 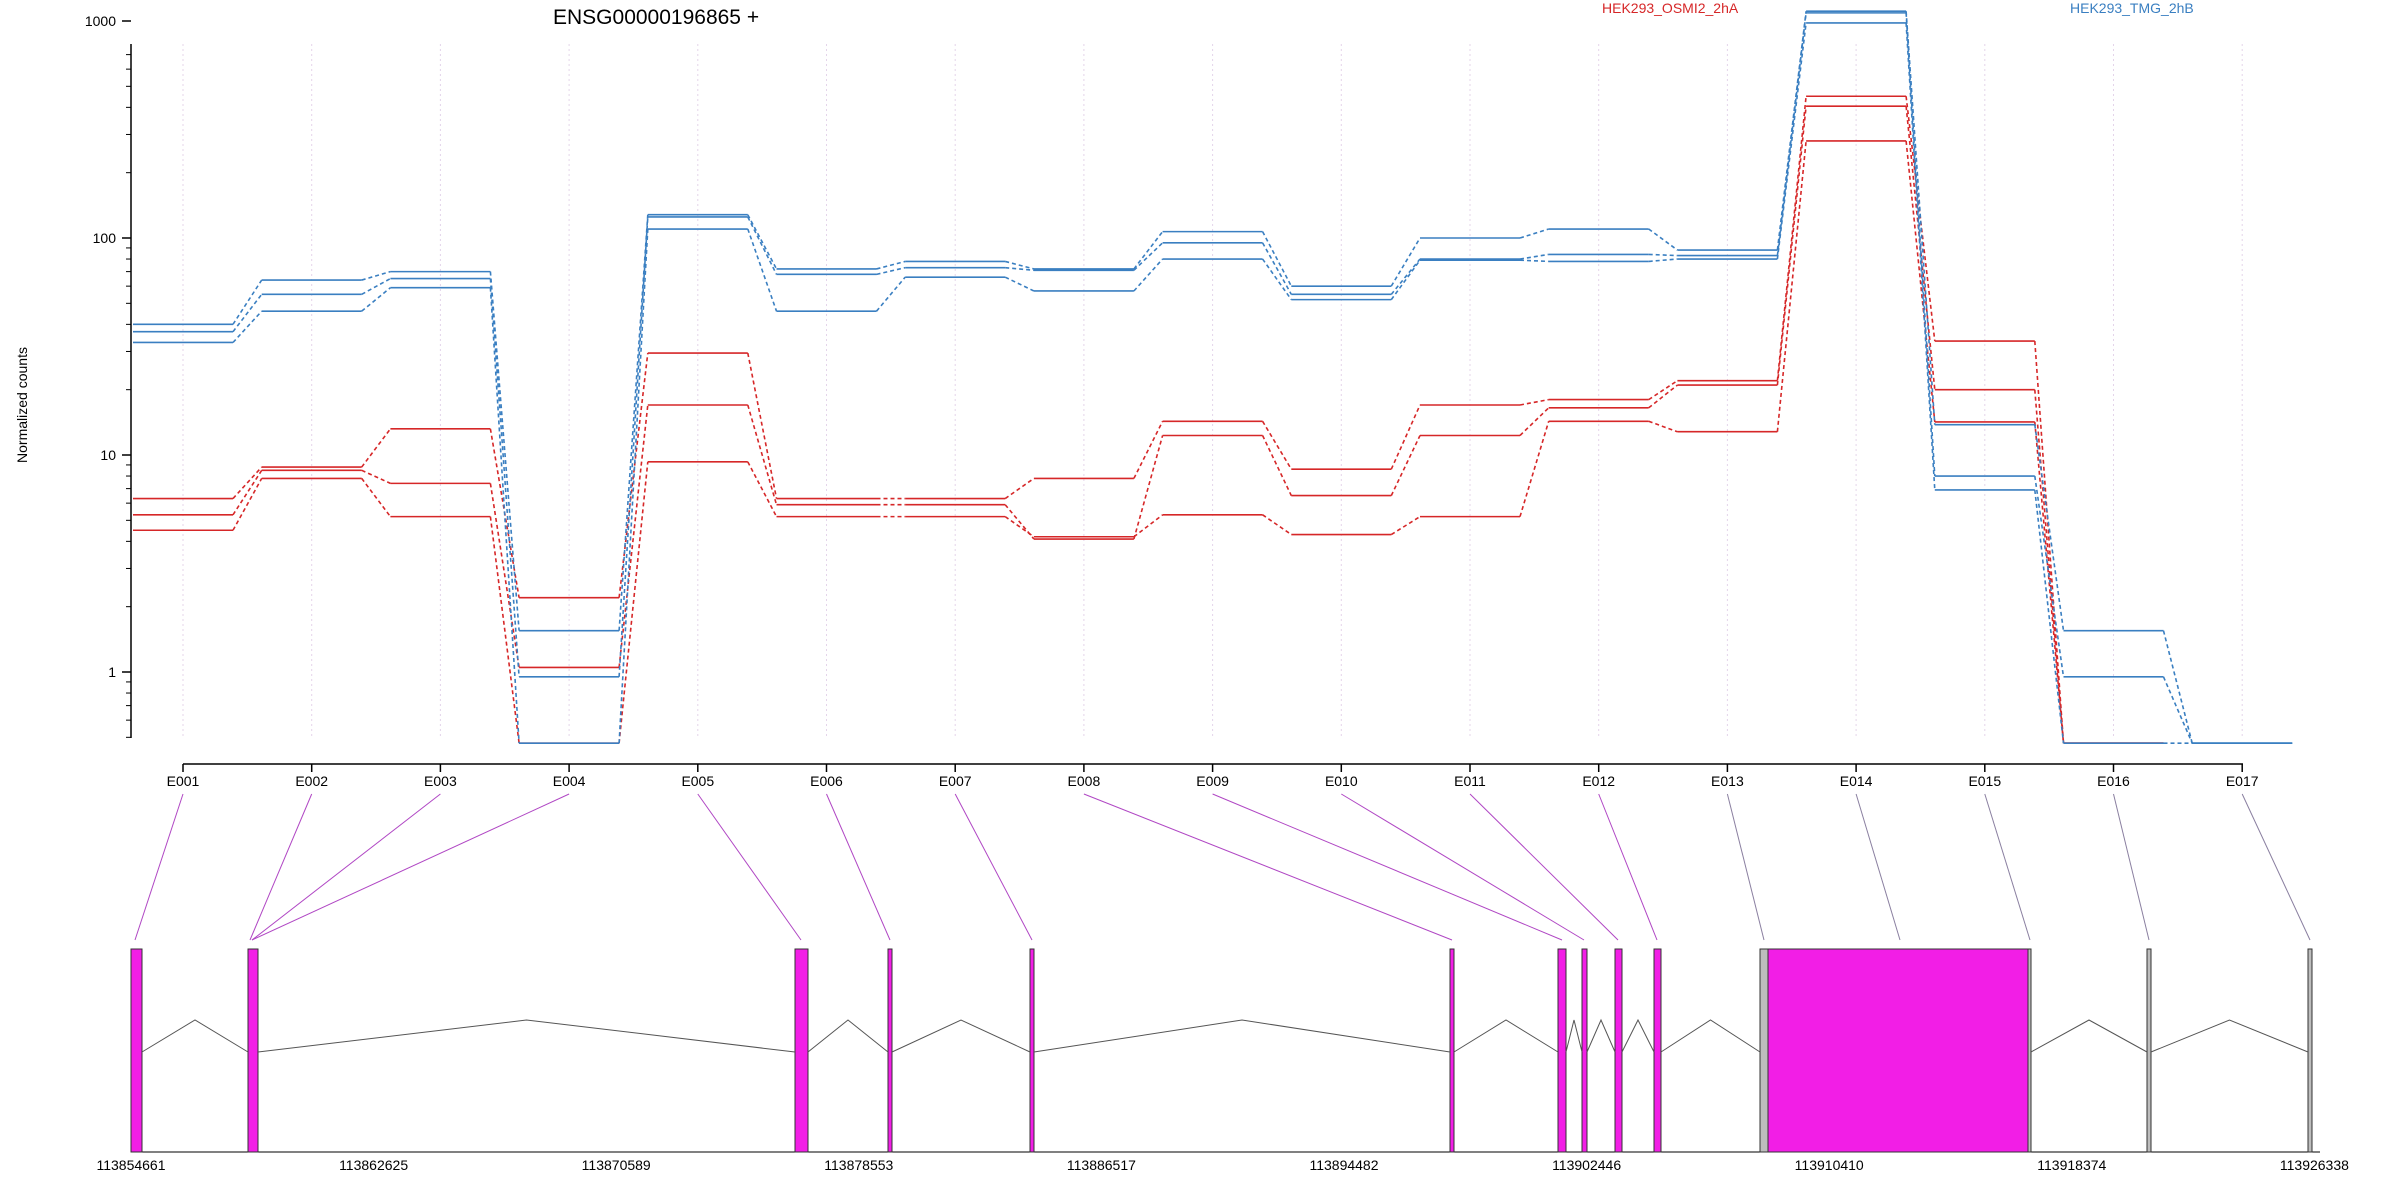 I want to click on x-tick-label-e013: E013, so click(x=1727, y=781).